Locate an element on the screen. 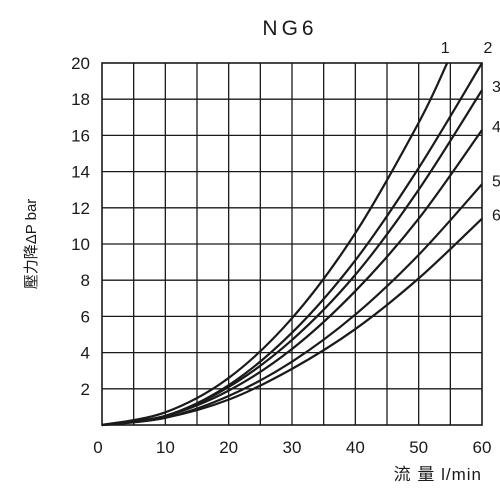  x-tick-label: 20 is located at coordinates (228, 447).